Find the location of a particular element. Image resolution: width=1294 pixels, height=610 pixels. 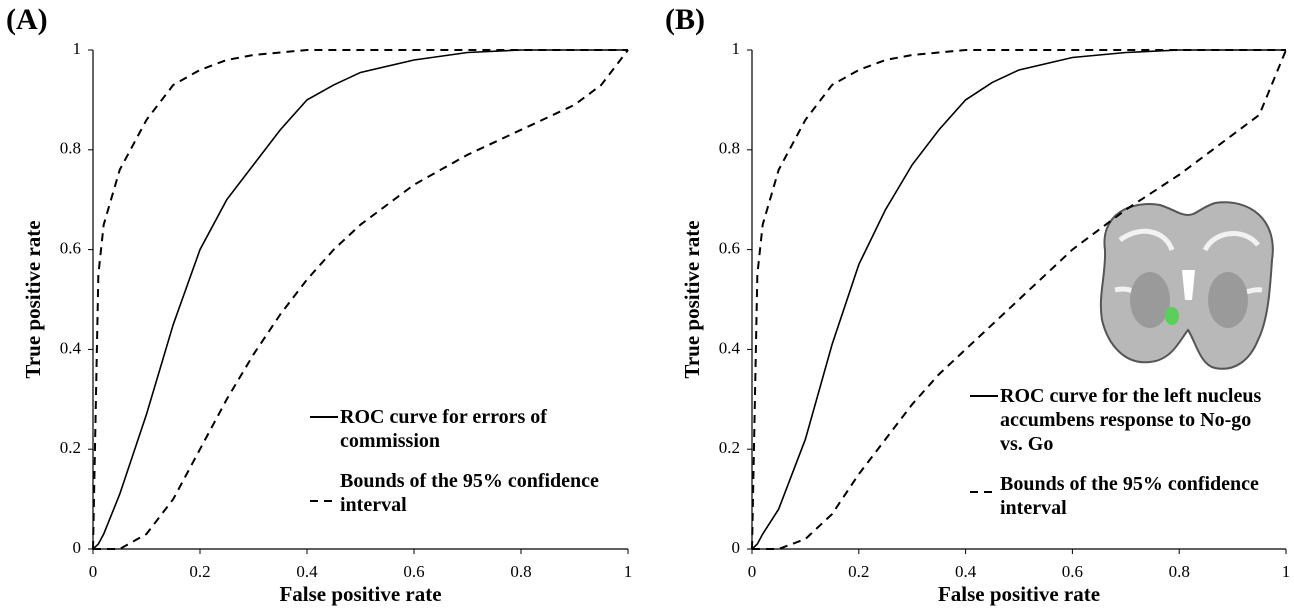

panel-label: (A) is located at coordinates (27, 19).